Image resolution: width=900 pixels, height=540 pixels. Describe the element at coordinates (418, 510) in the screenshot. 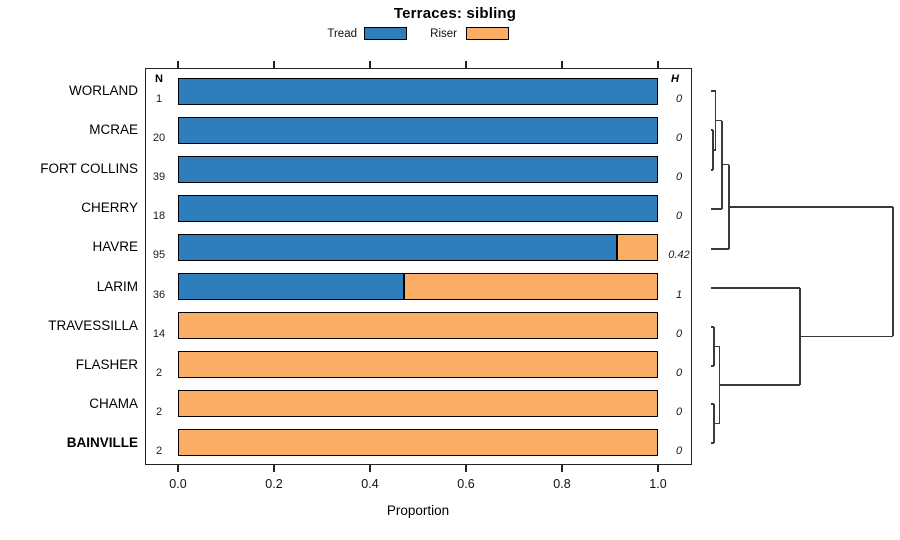

I see `x-axis-label: Proportion` at that location.